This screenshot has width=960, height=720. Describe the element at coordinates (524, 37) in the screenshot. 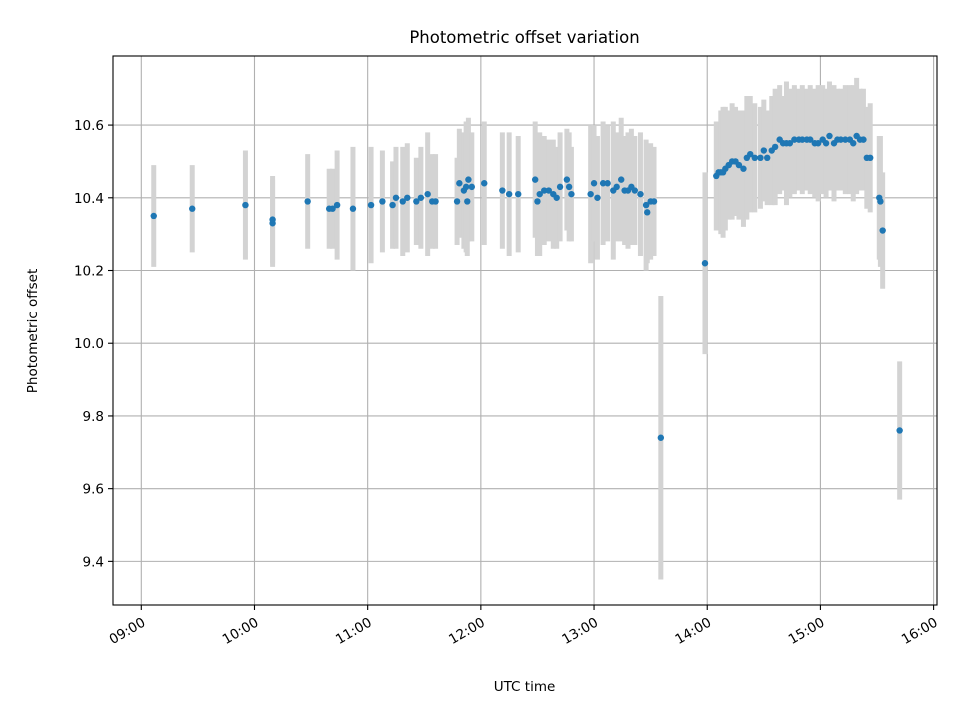

I see `chart-title: Photometric offset variation` at that location.